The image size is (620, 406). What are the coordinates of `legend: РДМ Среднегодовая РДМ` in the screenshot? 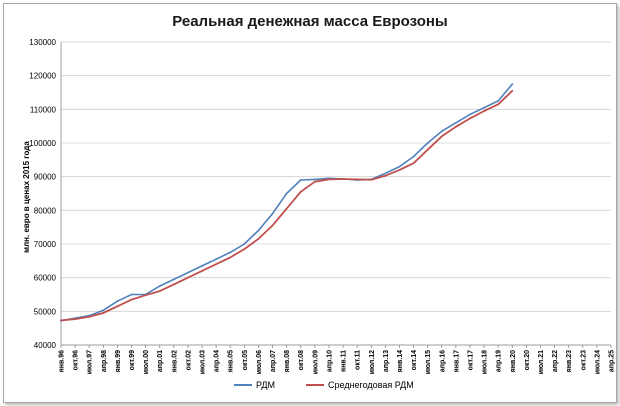 It's located at (324, 385).